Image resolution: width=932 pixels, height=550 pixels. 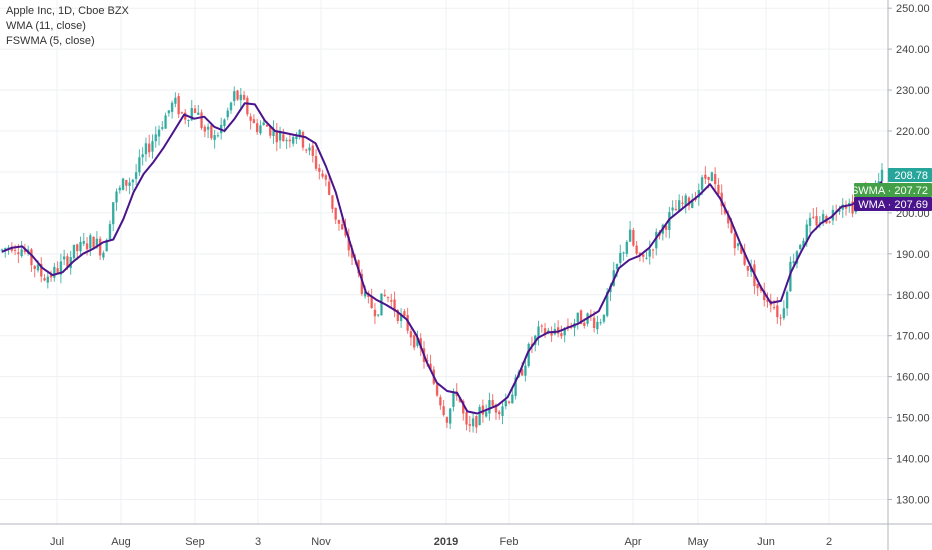 What do you see at coordinates (913, 50) in the screenshot?
I see `y-tick-label: 240.00` at bounding box center [913, 50].